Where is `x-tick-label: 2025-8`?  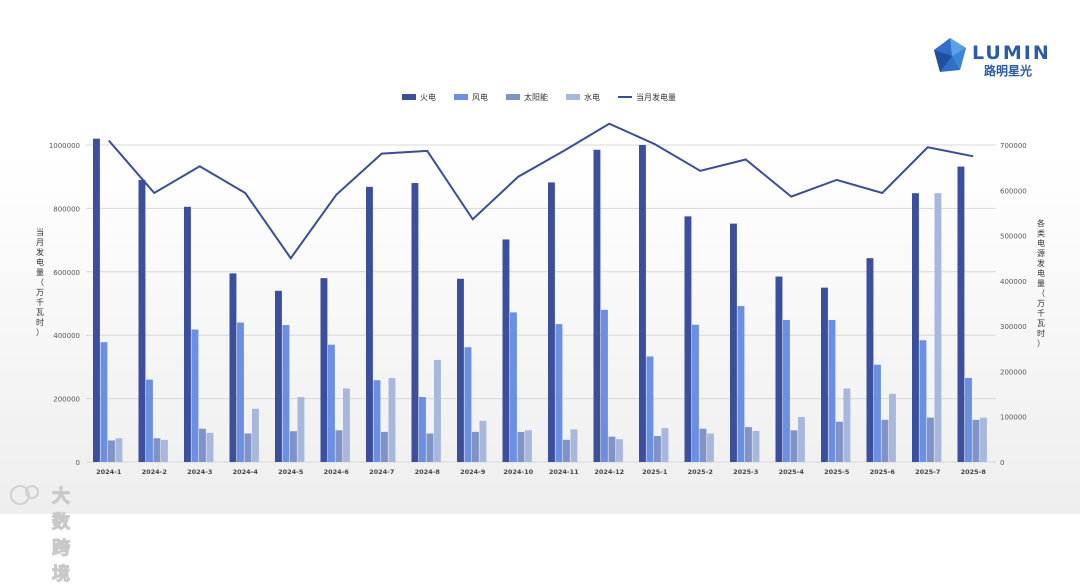
x-tick-label: 2025-8 is located at coordinates (974, 472).